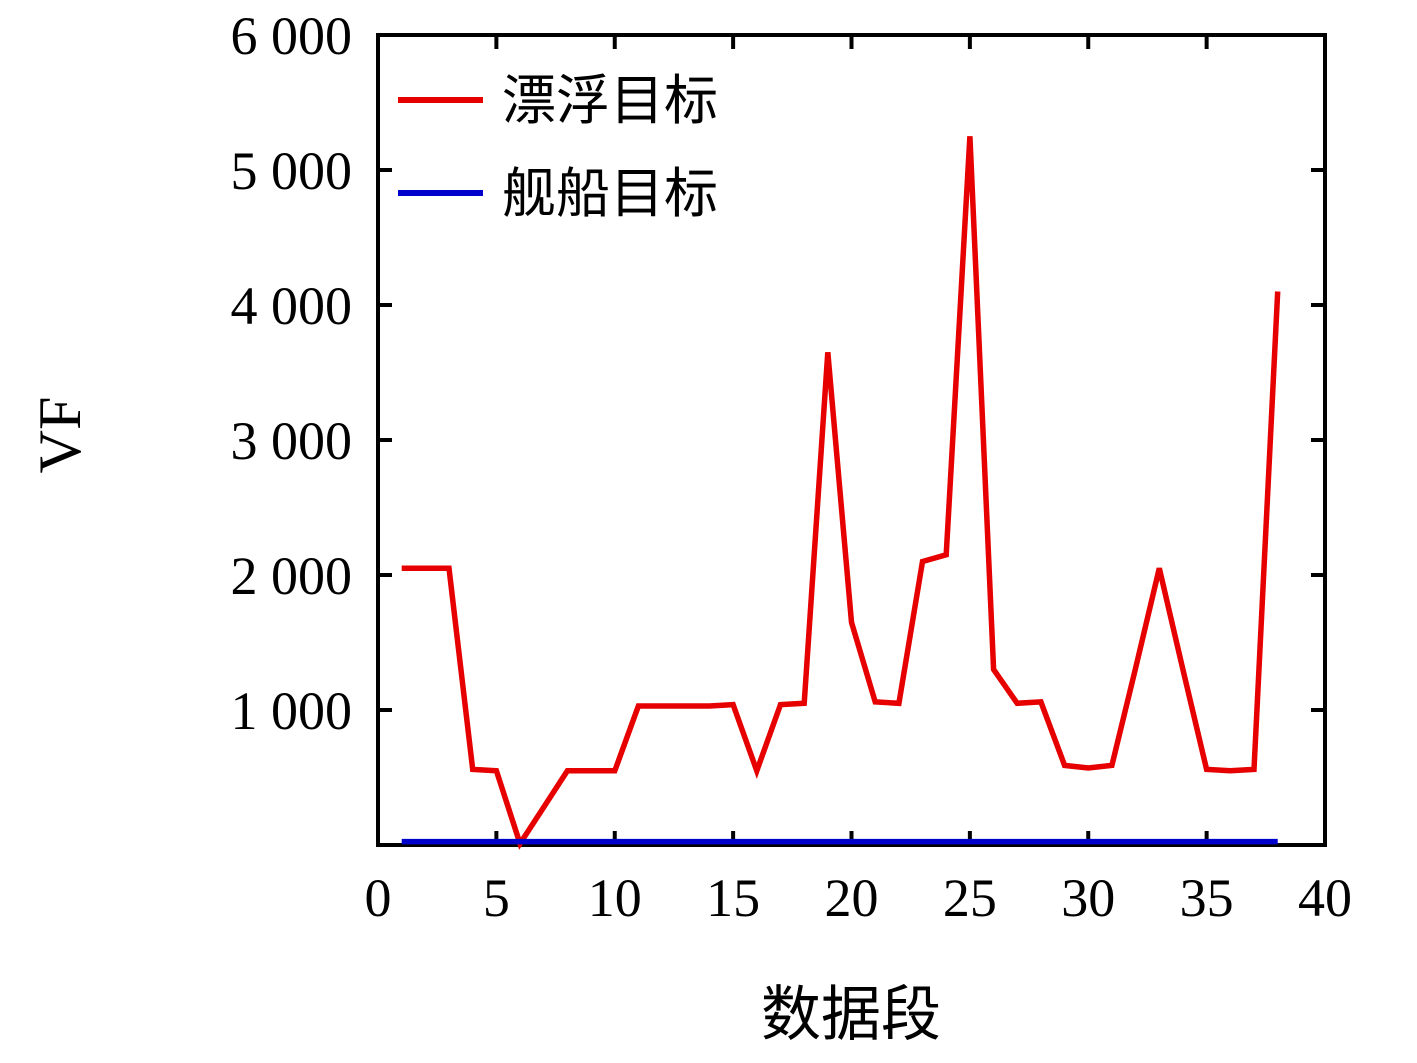 This screenshot has height=1063, width=1417. What do you see at coordinates (292, 36) in the screenshot?
I see `y-tick-label: 6 000` at bounding box center [292, 36].